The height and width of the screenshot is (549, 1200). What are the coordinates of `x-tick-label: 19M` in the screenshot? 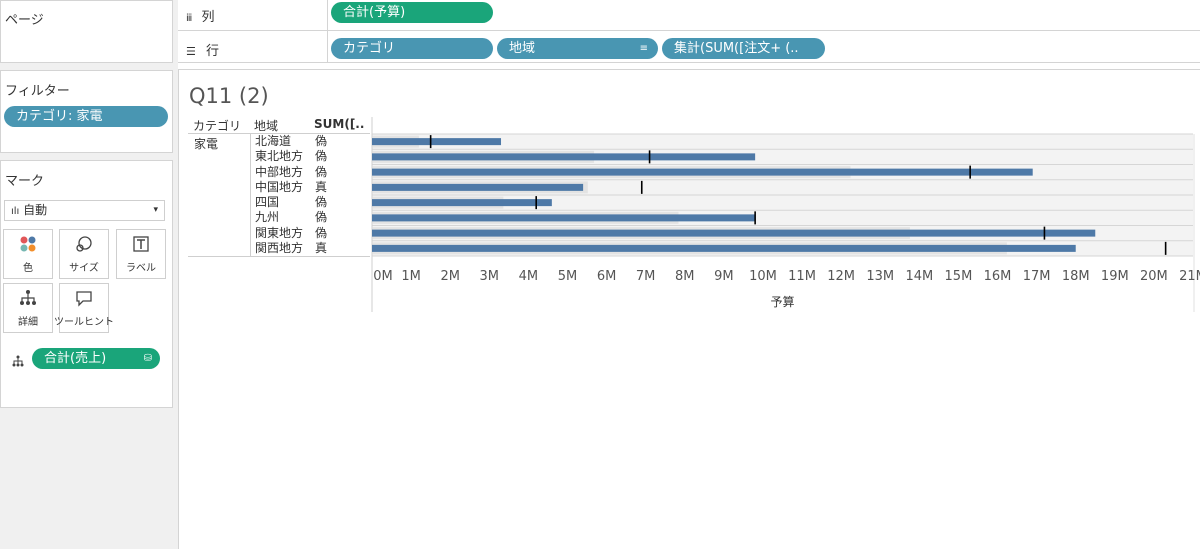 It's located at (1115, 276).